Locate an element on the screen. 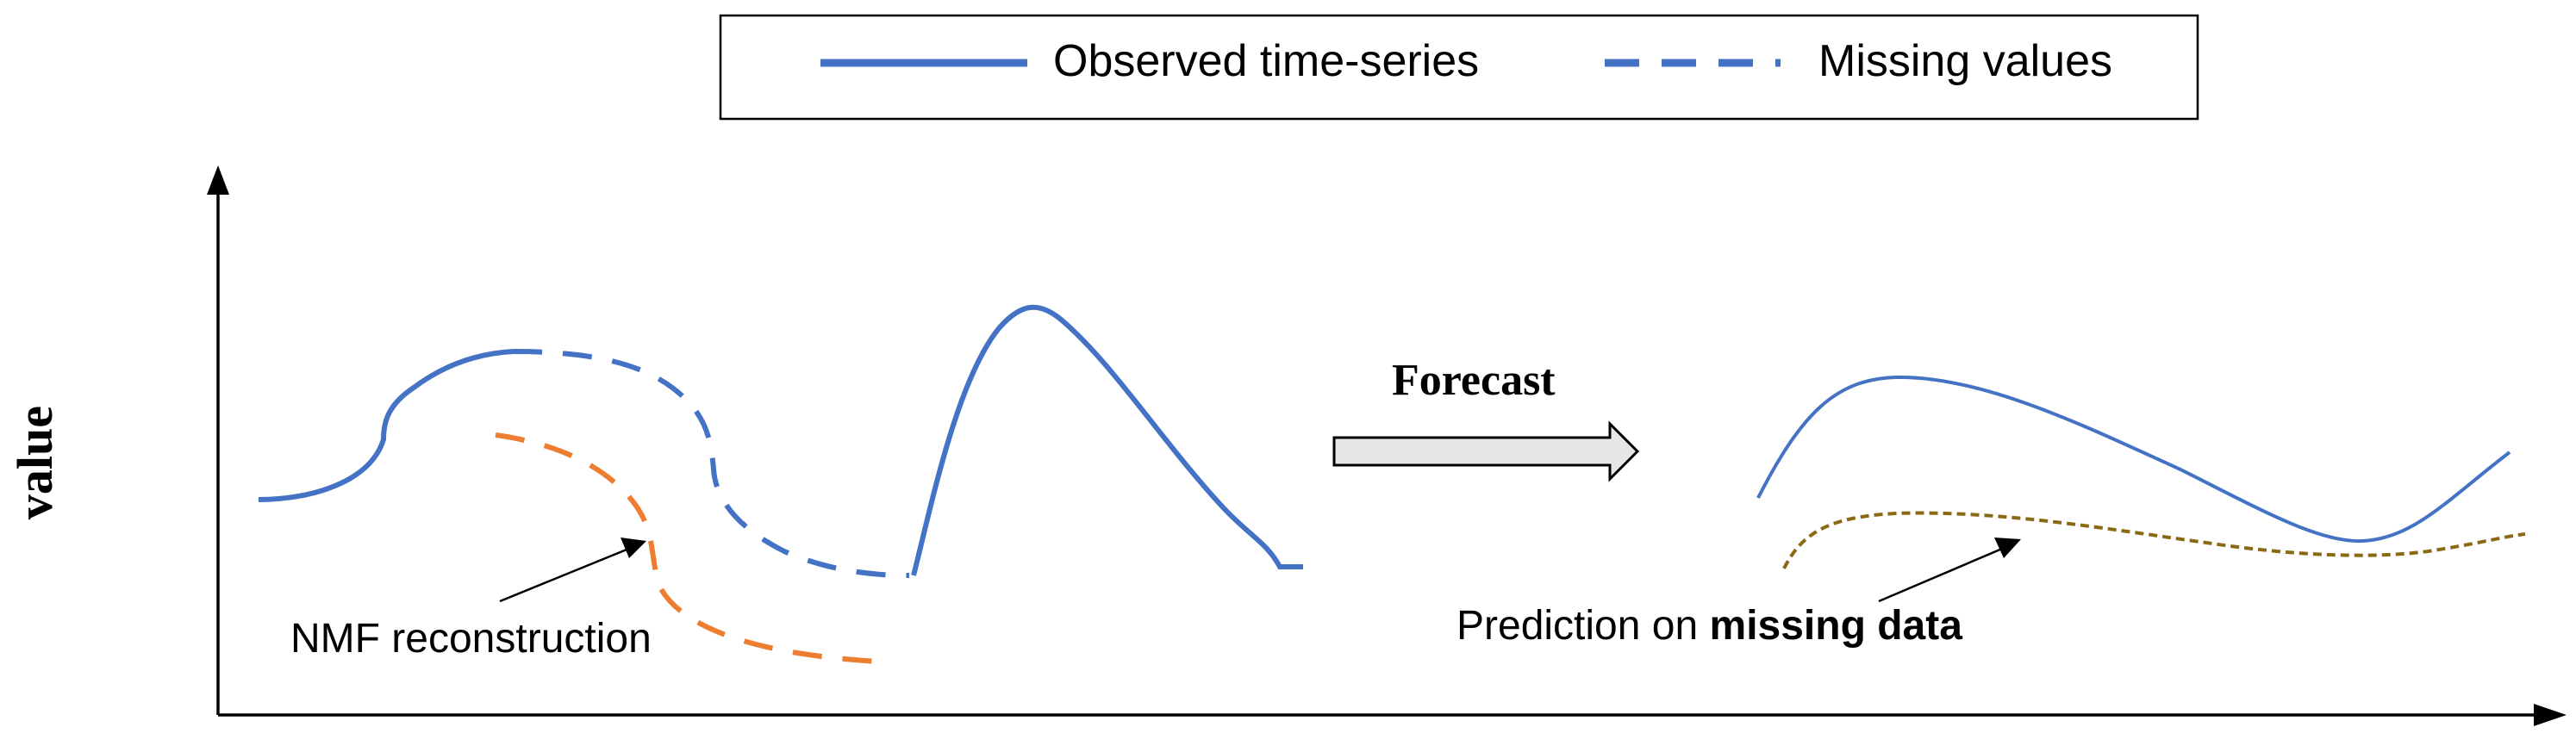 Image resolution: width=2576 pixels, height=752 pixels. prediction-label-bold: missing data is located at coordinates (1836, 626).